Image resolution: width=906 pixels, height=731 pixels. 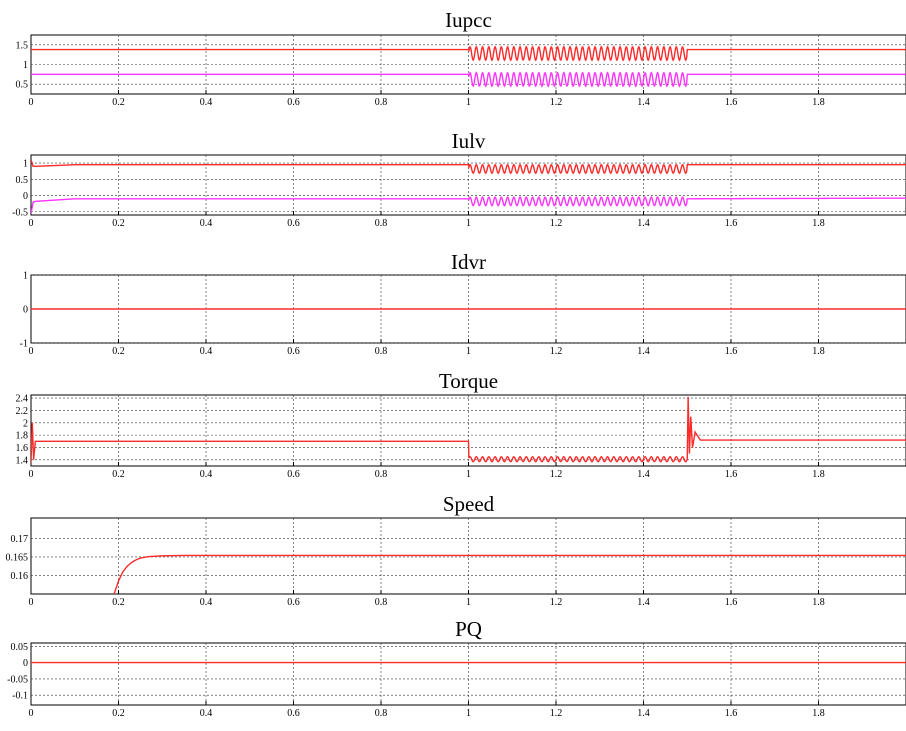 What do you see at coordinates (468, 20) in the screenshot?
I see `panel-title: Iupcc` at bounding box center [468, 20].